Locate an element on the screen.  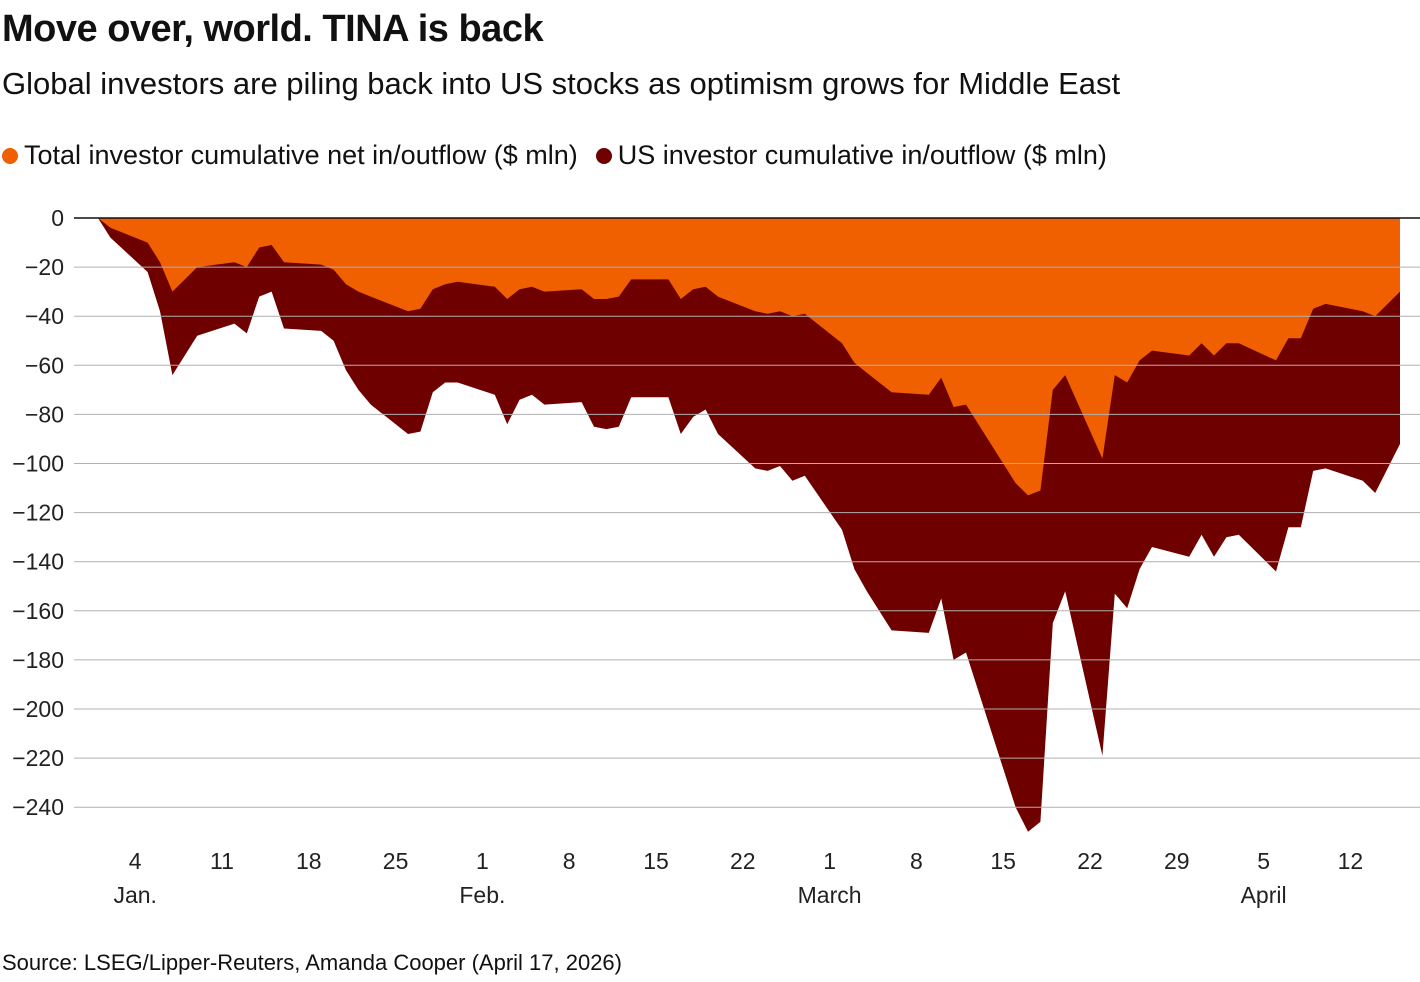
y-tick-label: −60 is located at coordinates (44, 365).